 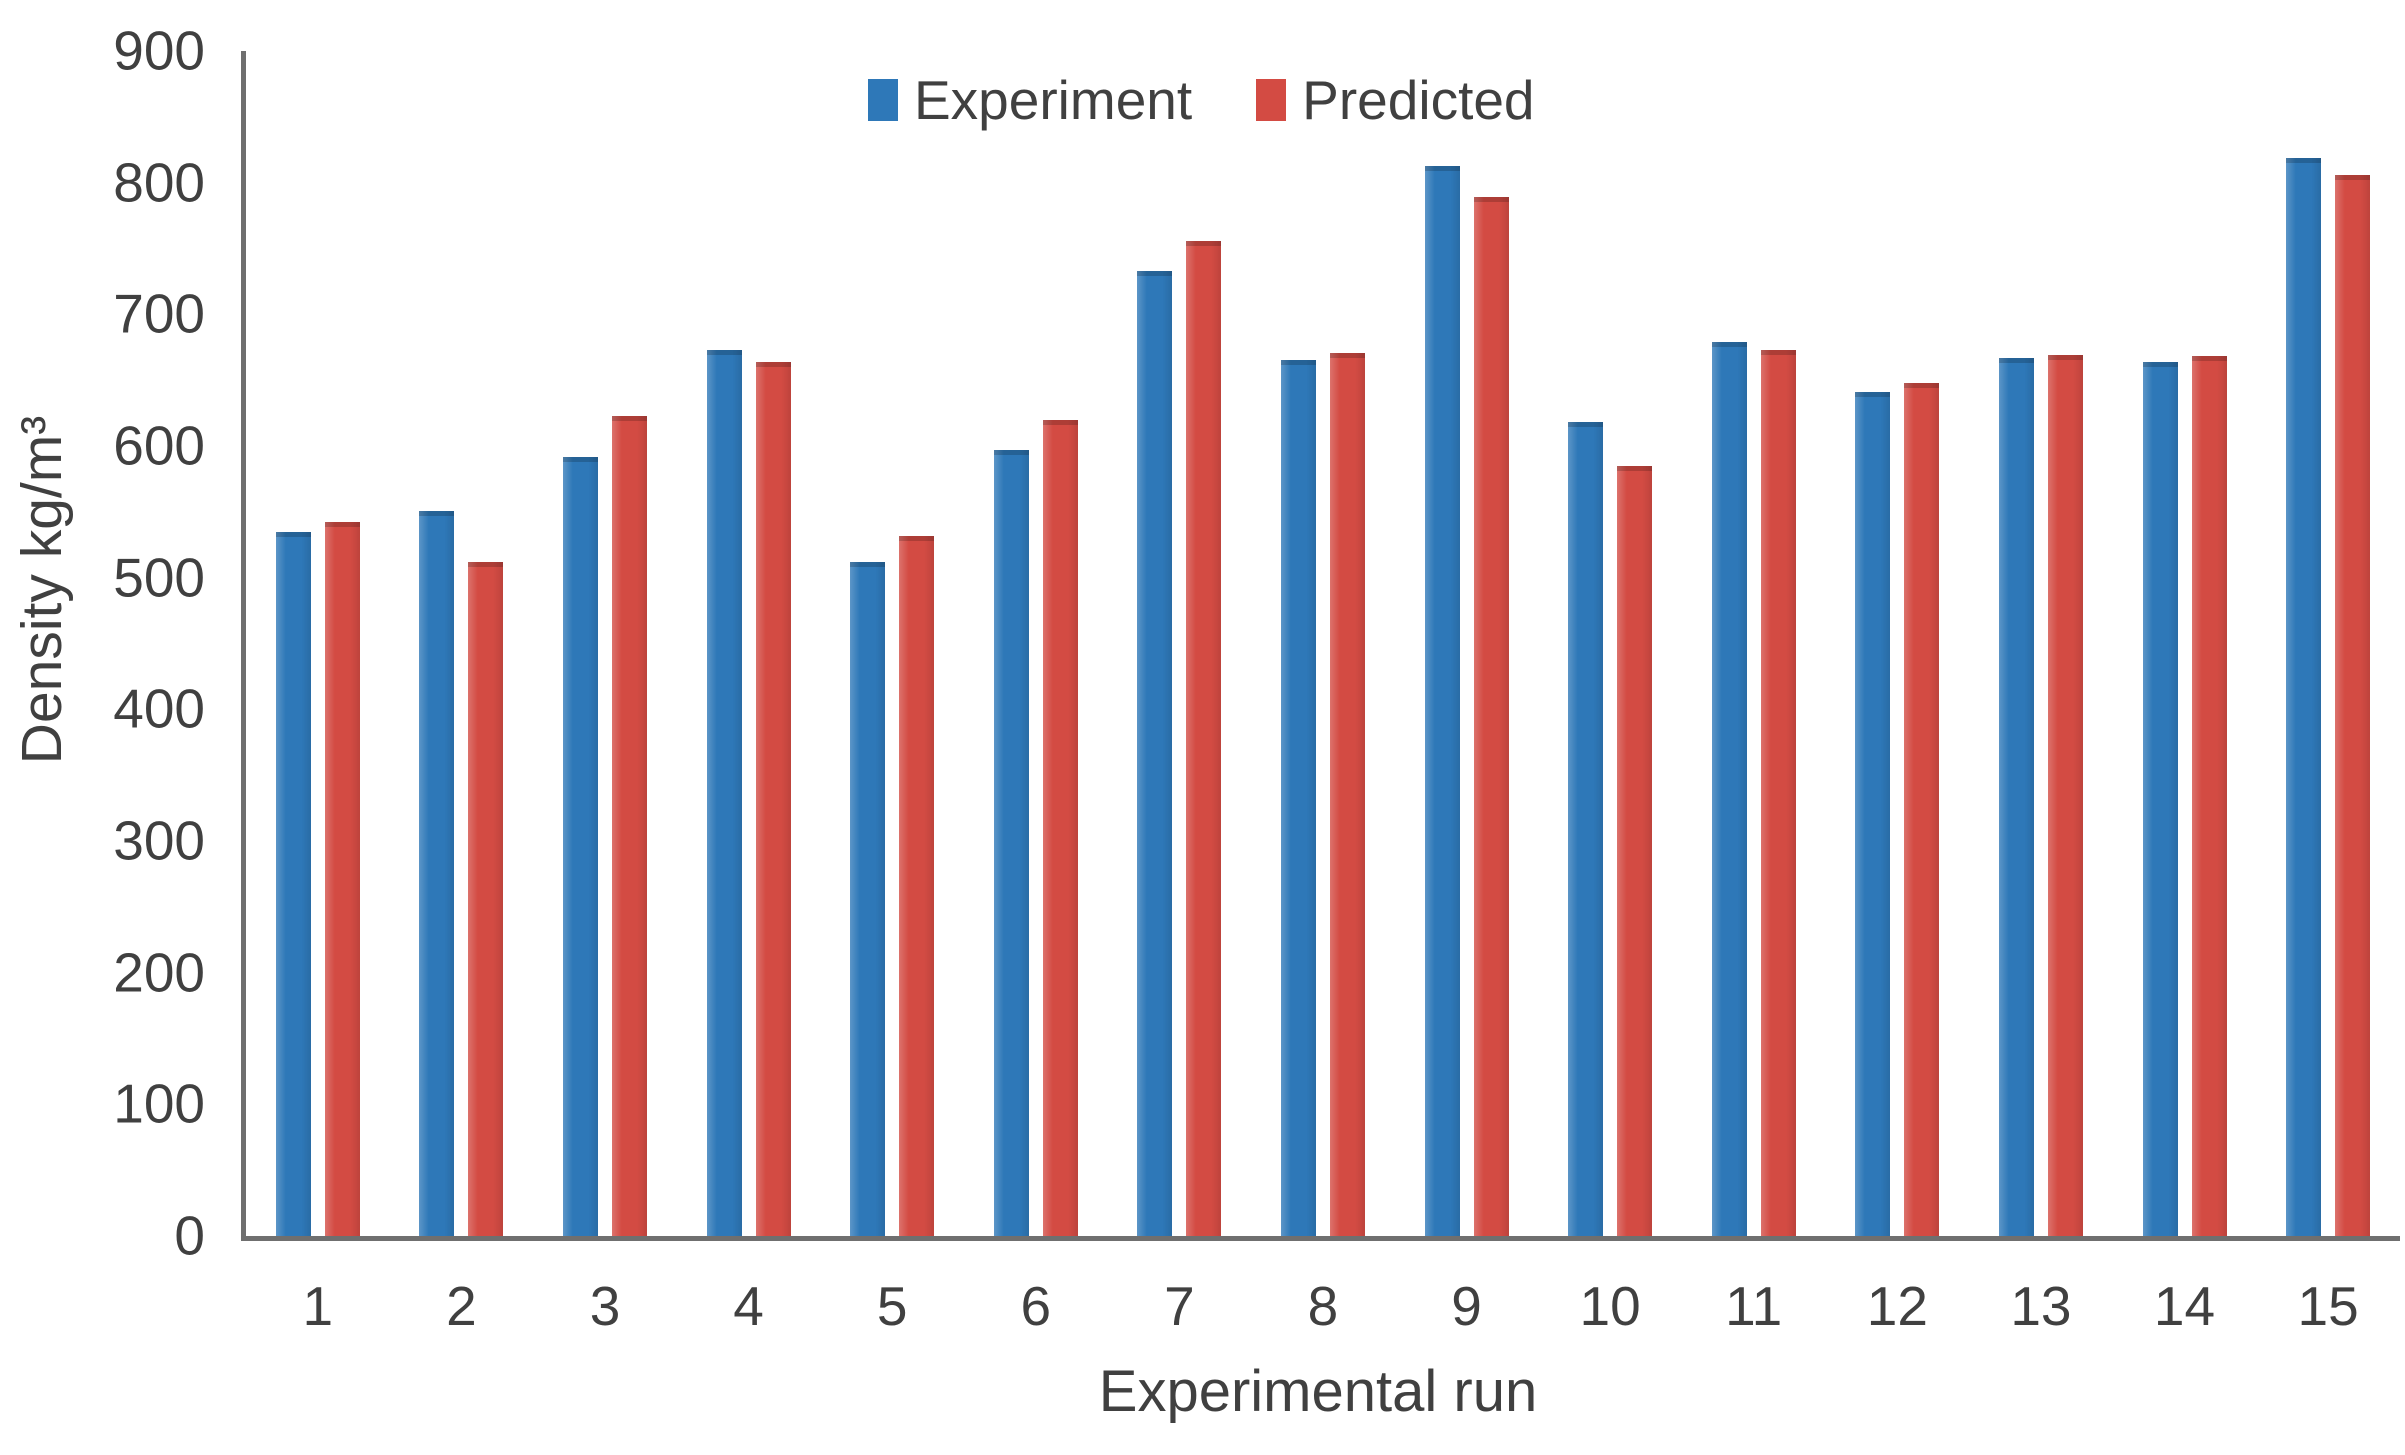 I want to click on x-tick-label: 4, so click(x=748, y=1306).